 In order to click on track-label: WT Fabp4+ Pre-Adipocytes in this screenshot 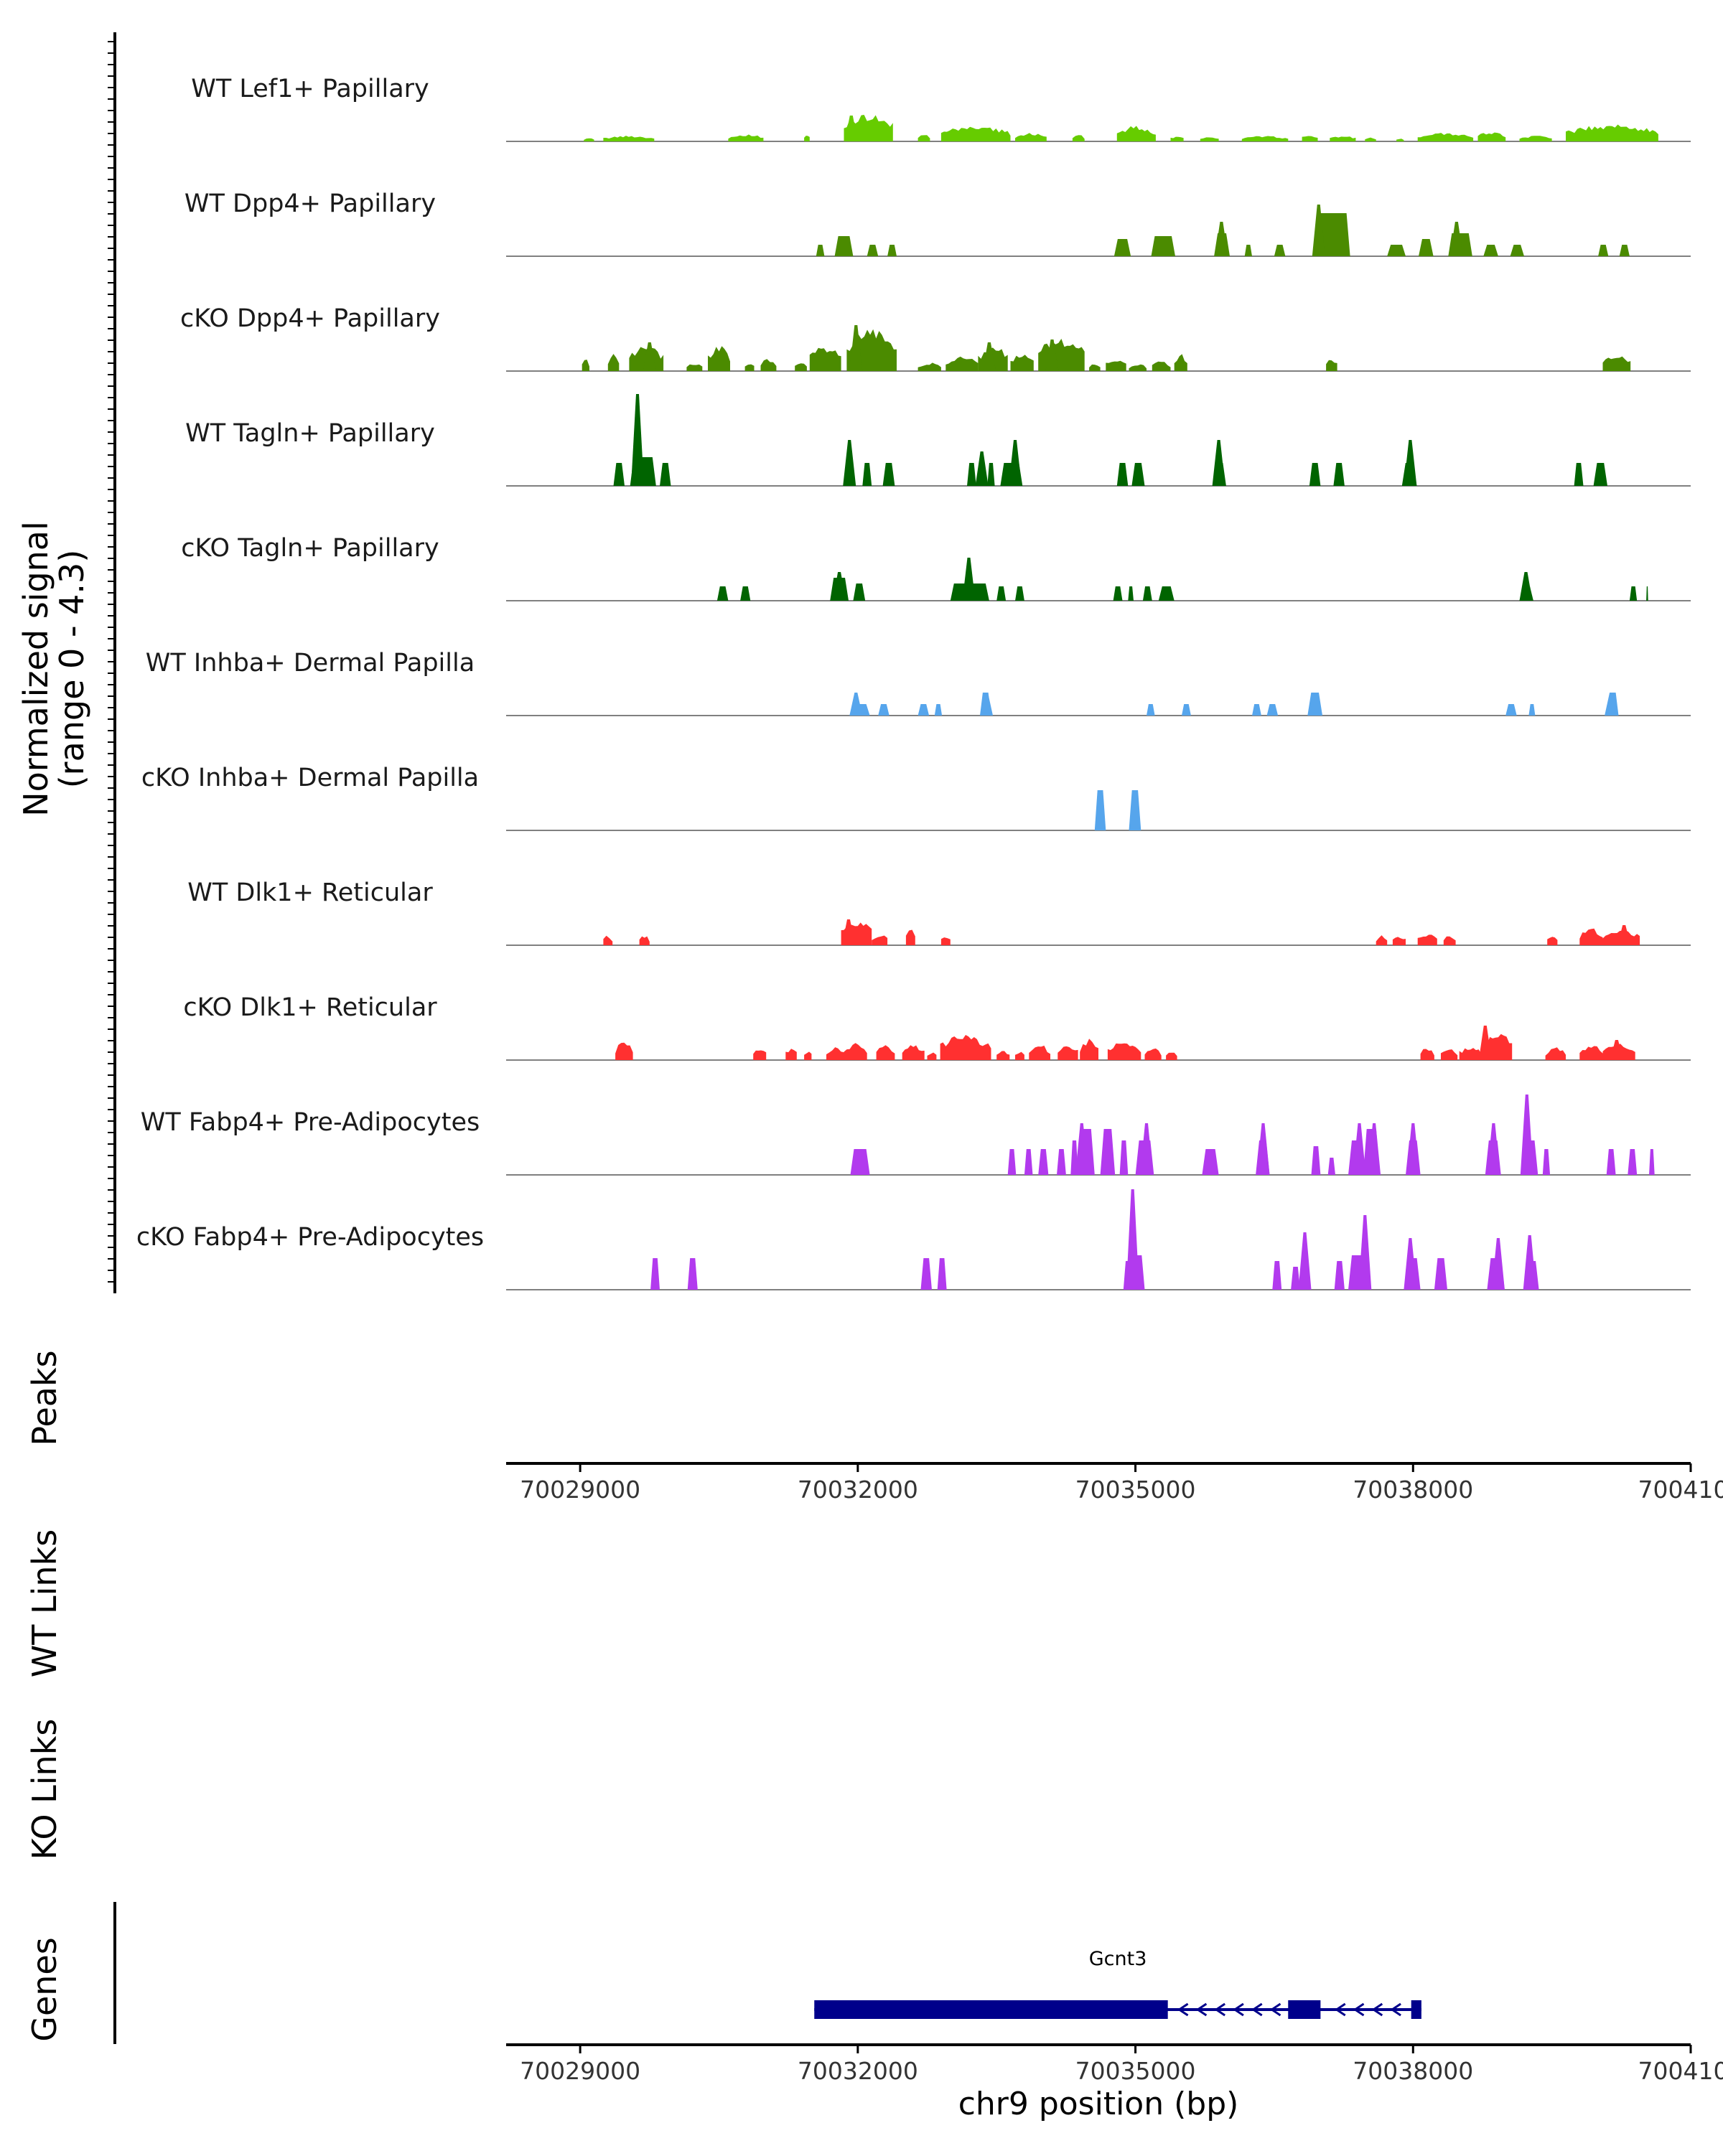, I will do `click(310, 1122)`.